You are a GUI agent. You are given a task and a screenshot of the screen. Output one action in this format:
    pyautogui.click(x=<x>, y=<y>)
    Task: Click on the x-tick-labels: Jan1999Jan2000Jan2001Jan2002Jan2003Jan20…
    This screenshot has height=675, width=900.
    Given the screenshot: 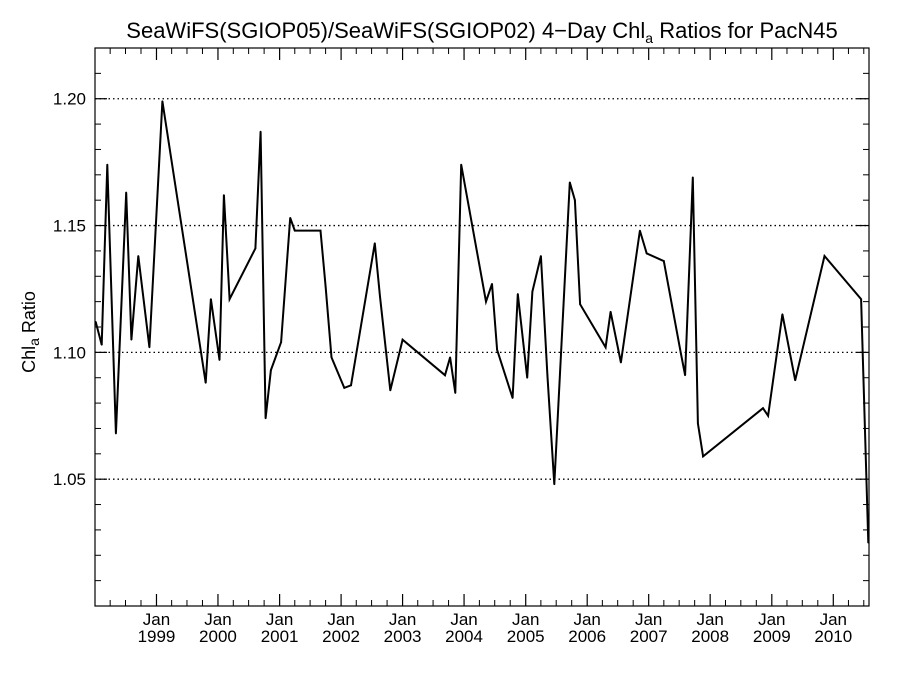 What is the action you would take?
    pyautogui.click(x=495, y=628)
    